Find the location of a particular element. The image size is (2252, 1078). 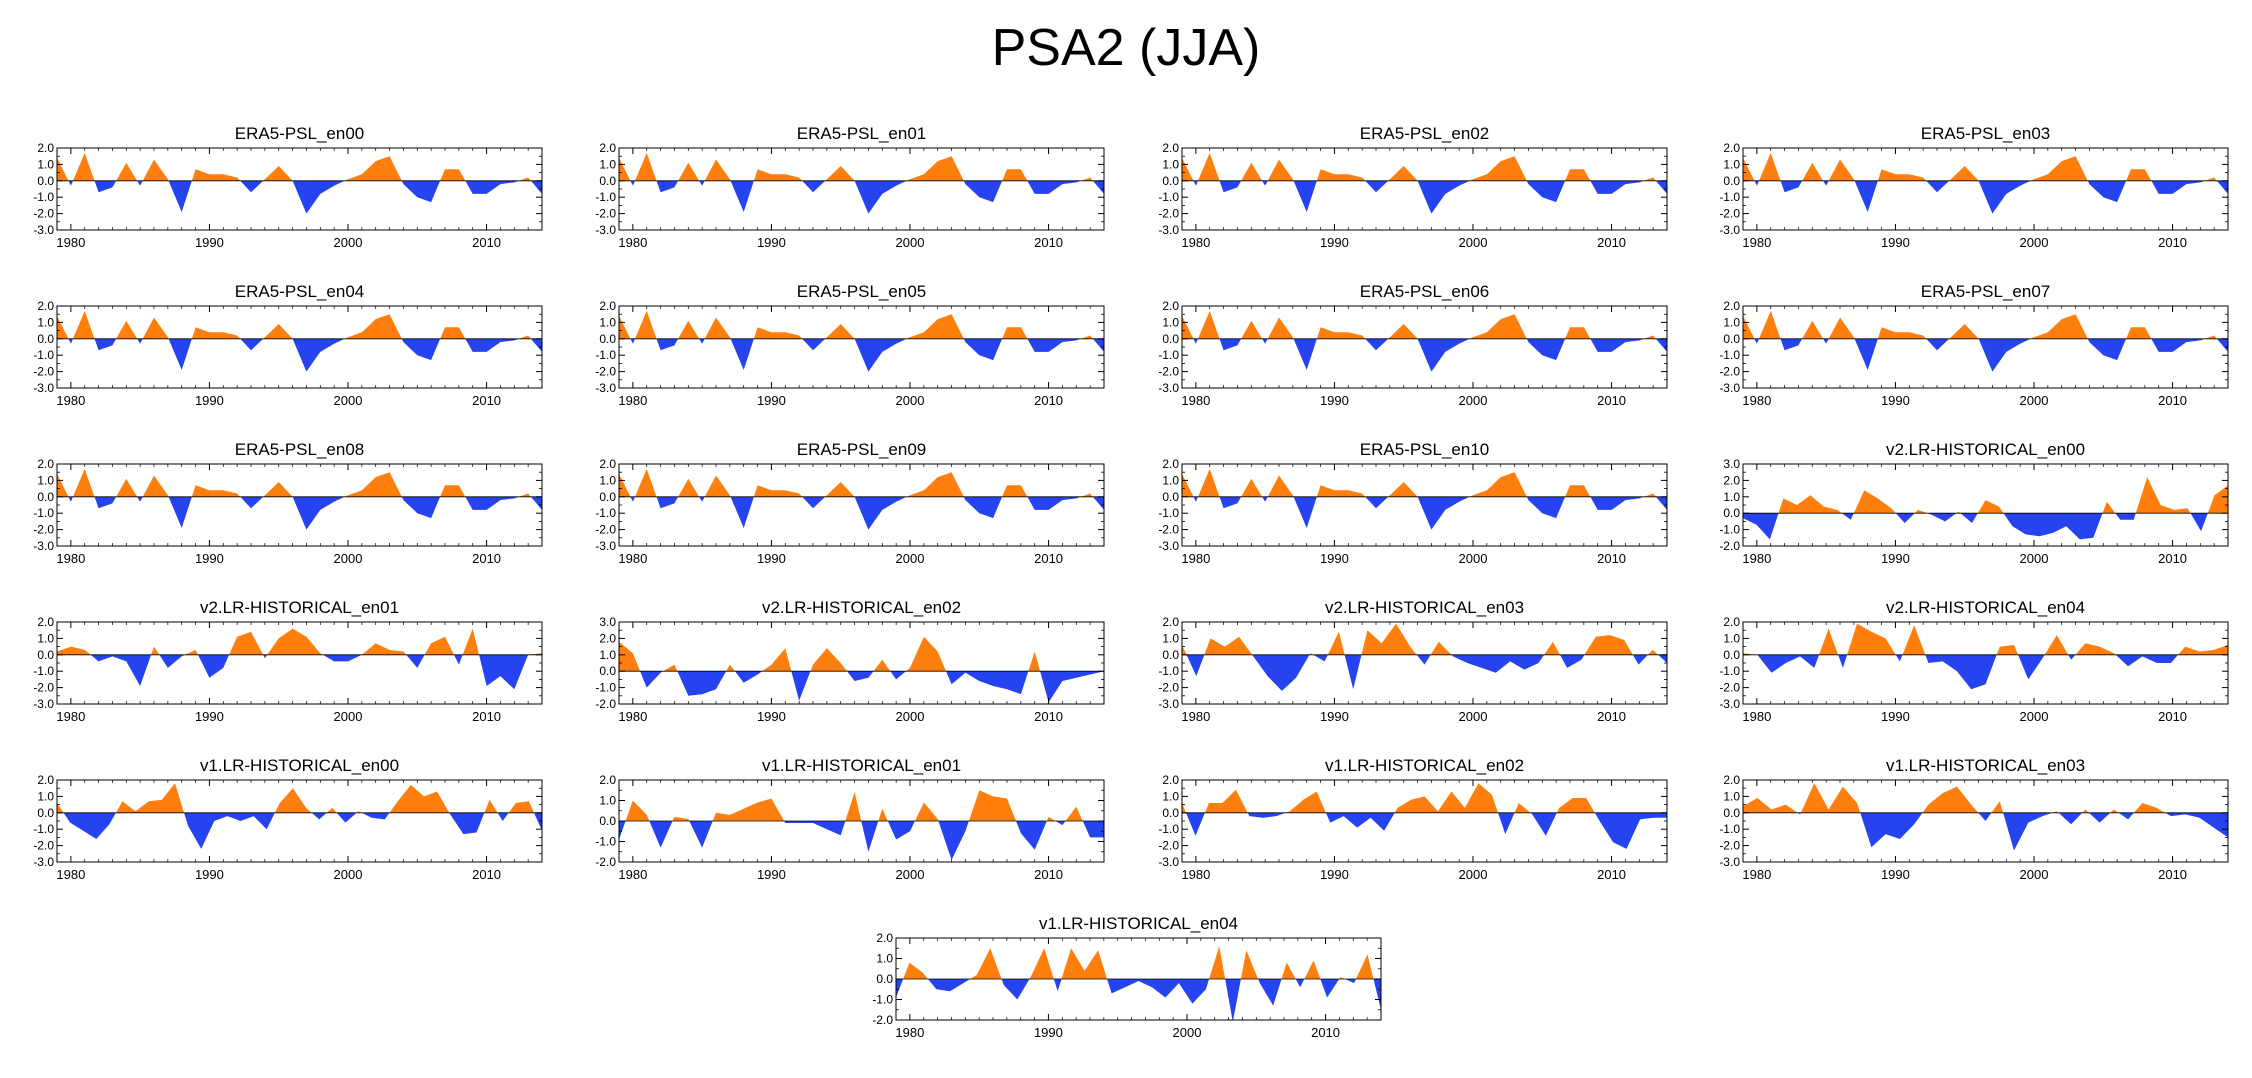

plot-frame is located at coordinates (1424, 821).